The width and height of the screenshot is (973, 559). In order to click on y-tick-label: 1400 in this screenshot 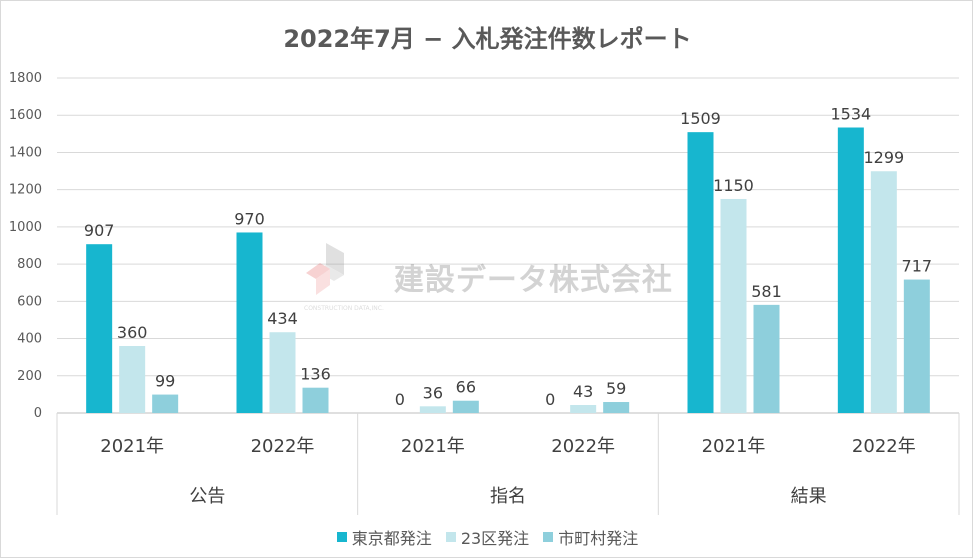, I will do `click(25, 152)`.